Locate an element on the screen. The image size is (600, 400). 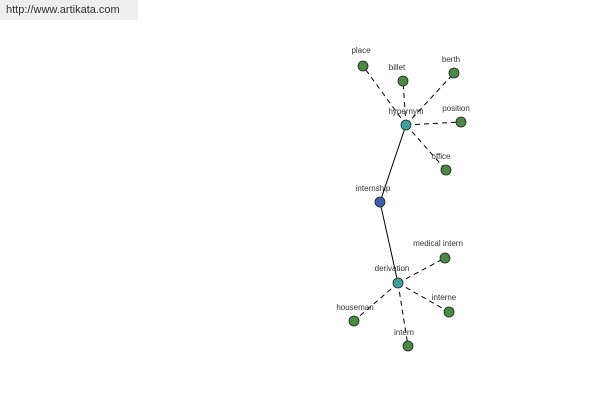
node-label: internship is located at coordinates (373, 188).